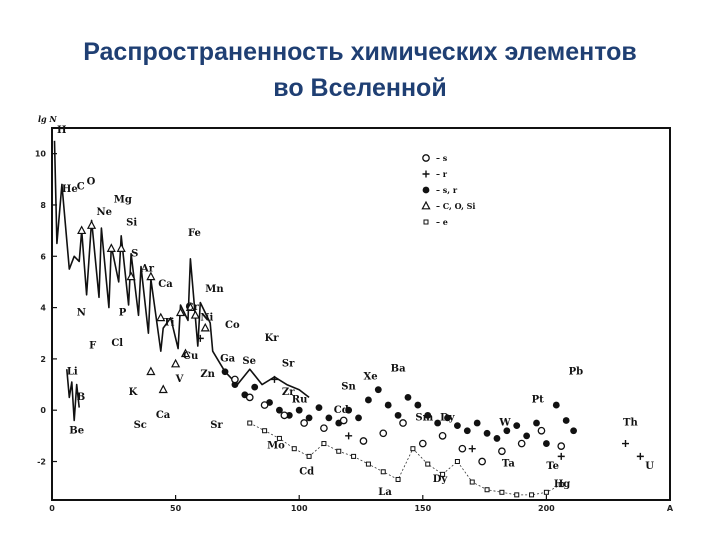 Image resolution: width=720 pixels, height=540 pixels. What do you see at coordinates (422, 508) in the screenshot?
I see `x-tick-label: 150` at bounding box center [422, 508].